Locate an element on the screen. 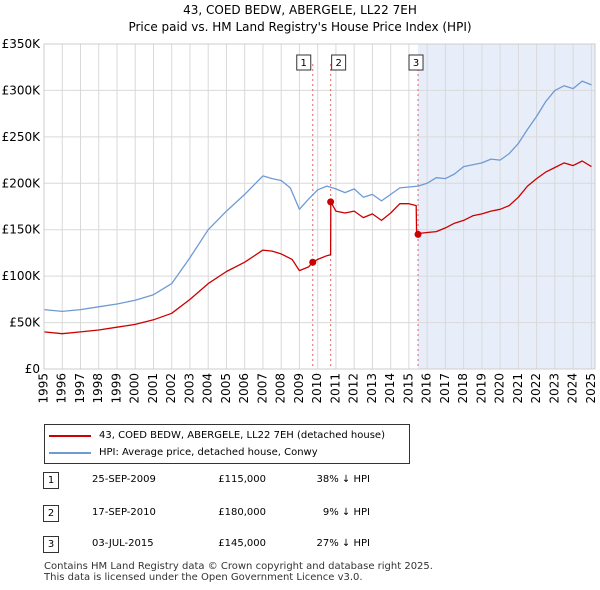 Image resolution: width=600 pixels, height=590 pixels. sale-price: £115,000 is located at coordinates (242, 479).